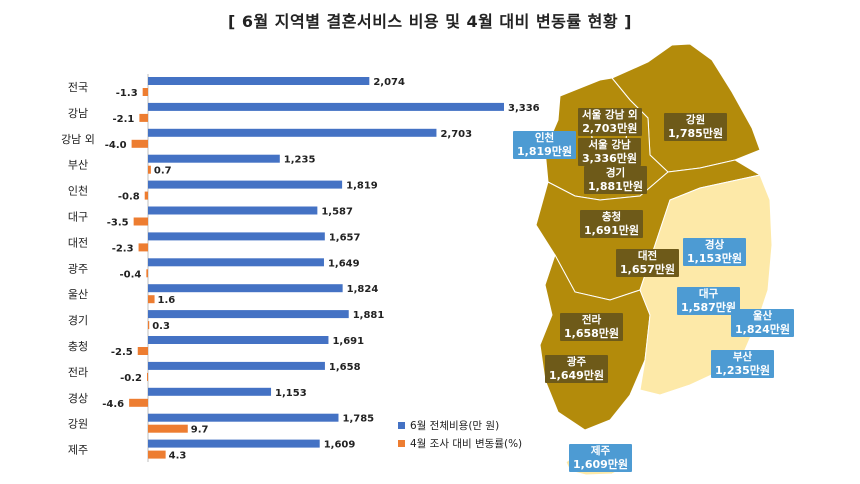  I want to click on map-label-ulsan-name: 울산, so click(762, 316).